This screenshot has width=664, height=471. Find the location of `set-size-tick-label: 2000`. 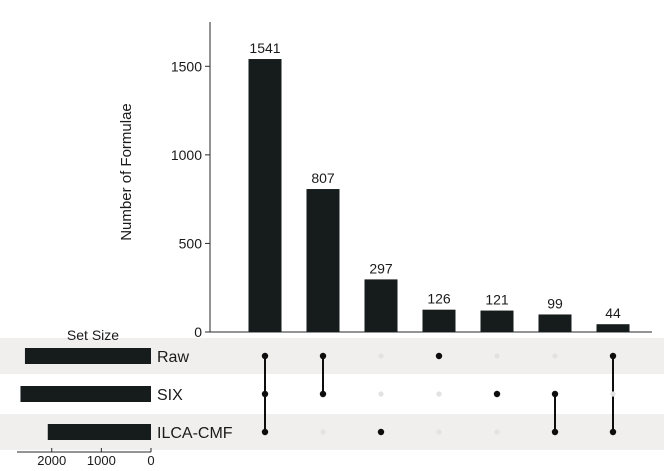

set-size-tick-label: 2000 is located at coordinates (51, 459).